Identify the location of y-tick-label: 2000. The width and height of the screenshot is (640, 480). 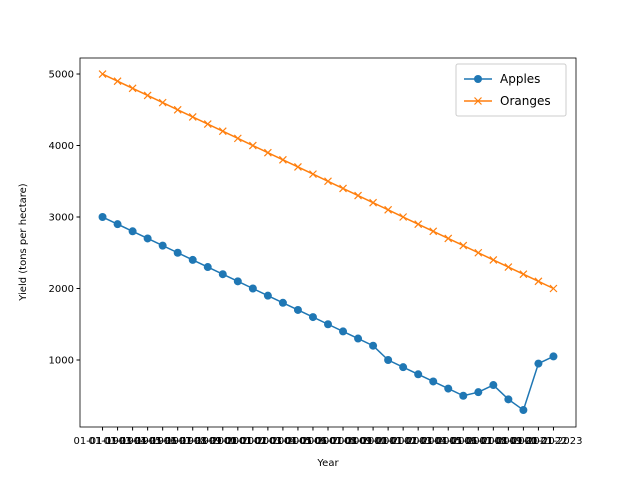
(61, 289).